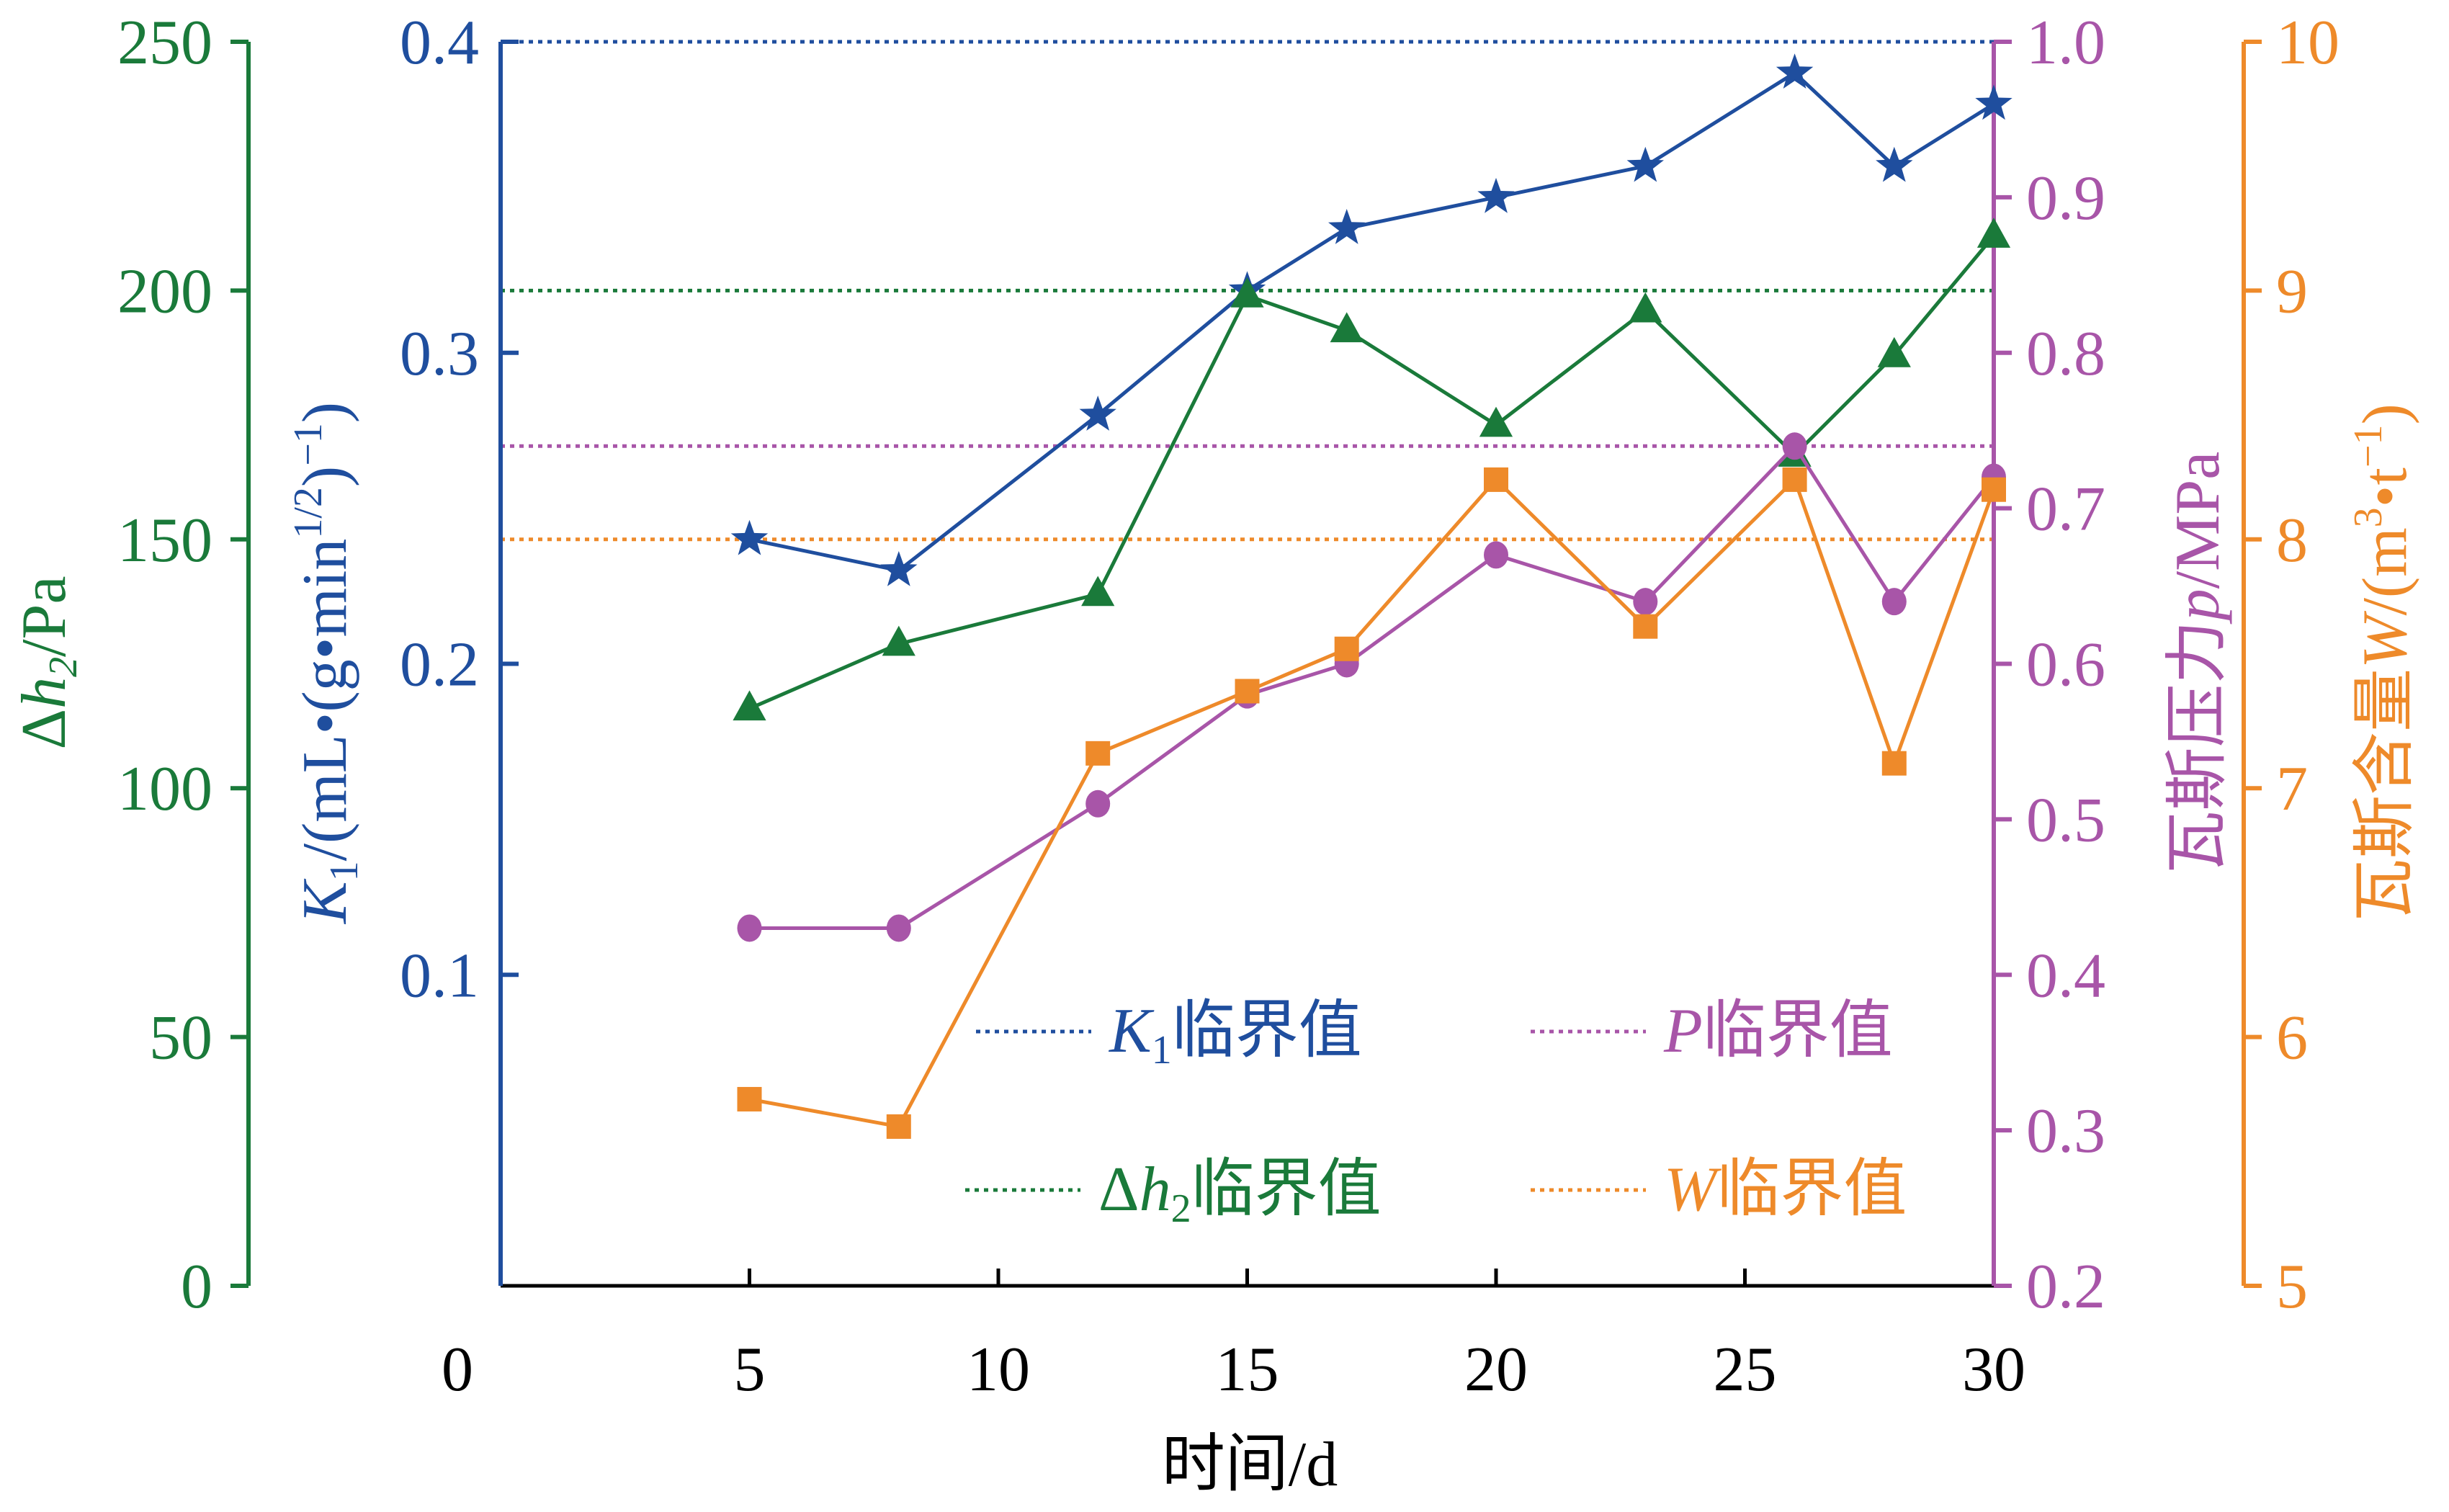 This screenshot has width=2449, height=1512. What do you see at coordinates (2065, 976) in the screenshot?
I see `p-tick-label: 0.4` at bounding box center [2065, 976].